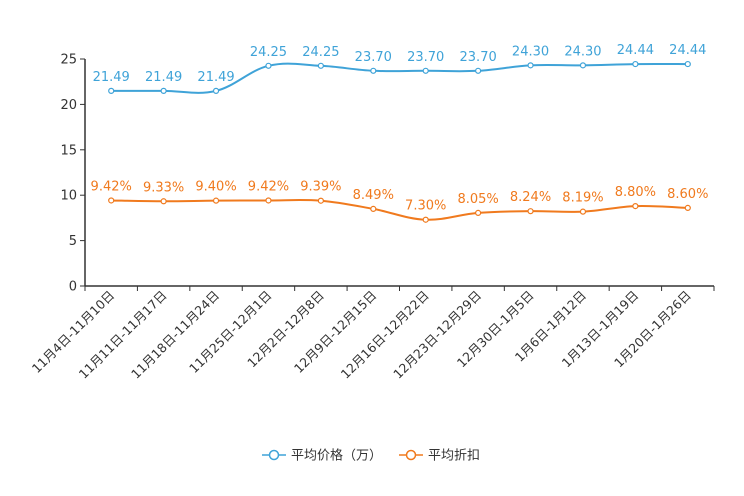 Image resolution: width=744 pixels, height=496 pixels. Describe the element at coordinates (215, 187) in the screenshot. I see `data-label: 9.40%` at that location.